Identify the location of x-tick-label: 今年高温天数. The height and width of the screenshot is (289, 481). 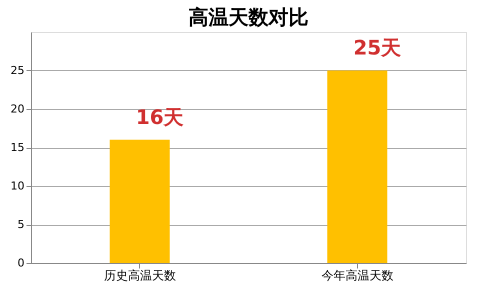
(357, 275).